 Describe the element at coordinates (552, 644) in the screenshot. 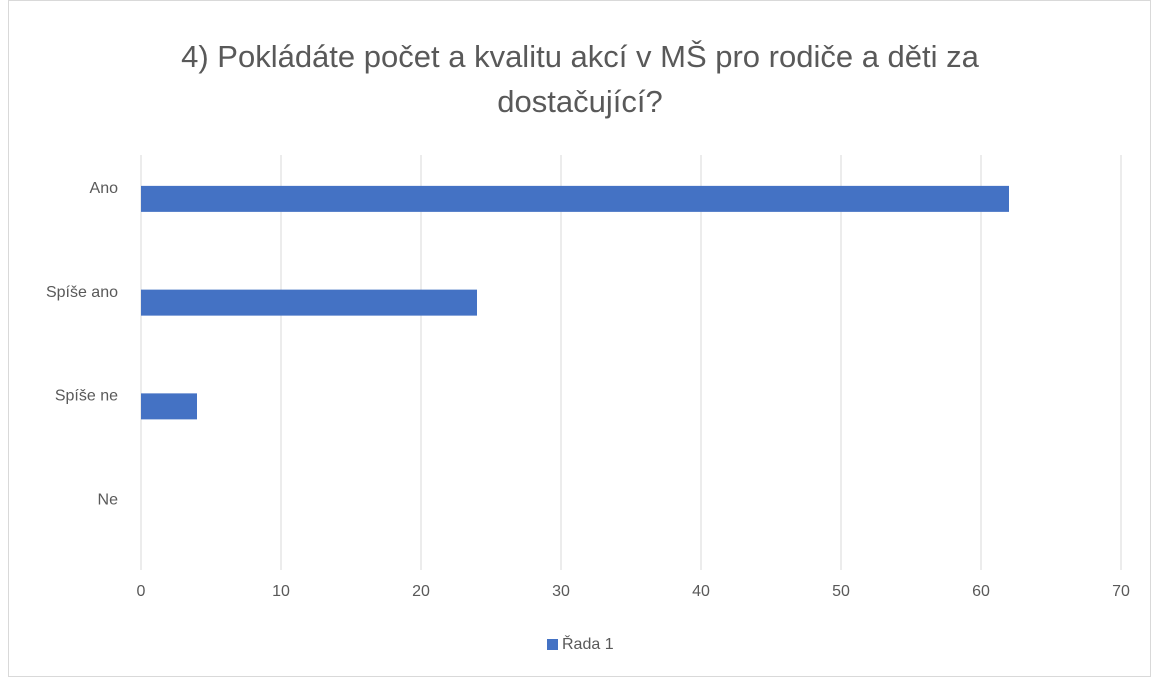

I see `legend-swatch` at that location.